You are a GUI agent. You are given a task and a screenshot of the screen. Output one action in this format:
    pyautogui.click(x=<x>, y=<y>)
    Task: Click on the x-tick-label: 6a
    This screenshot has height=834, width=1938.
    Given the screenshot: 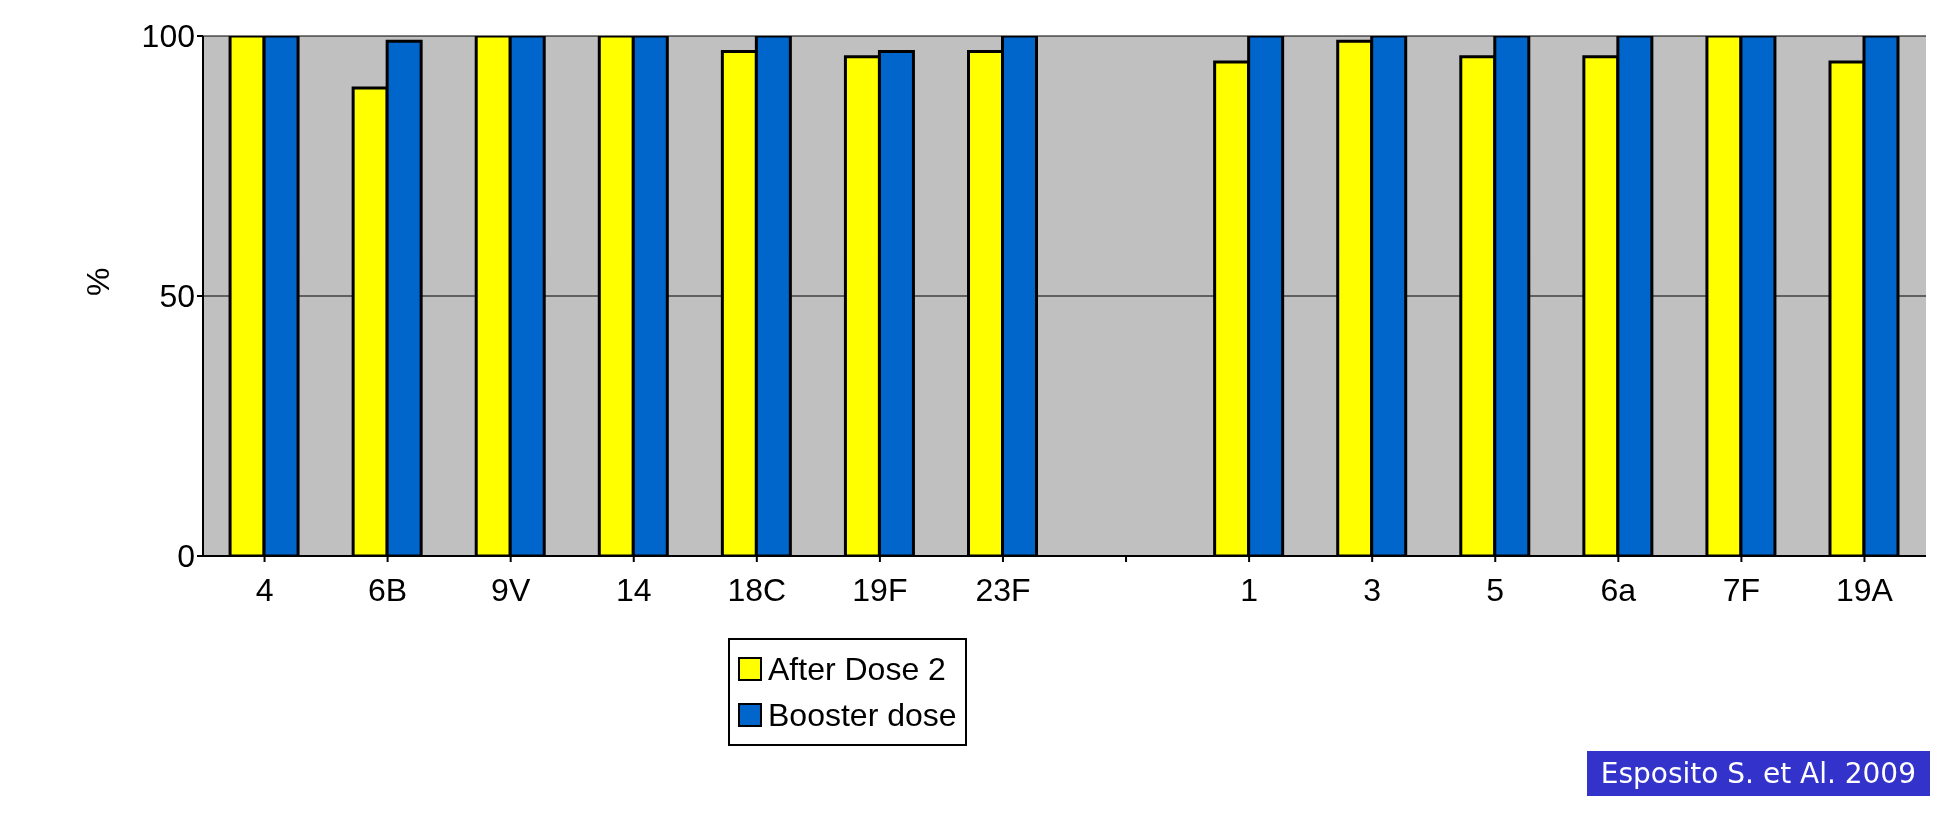 What is the action you would take?
    pyautogui.click(x=1618, y=589)
    